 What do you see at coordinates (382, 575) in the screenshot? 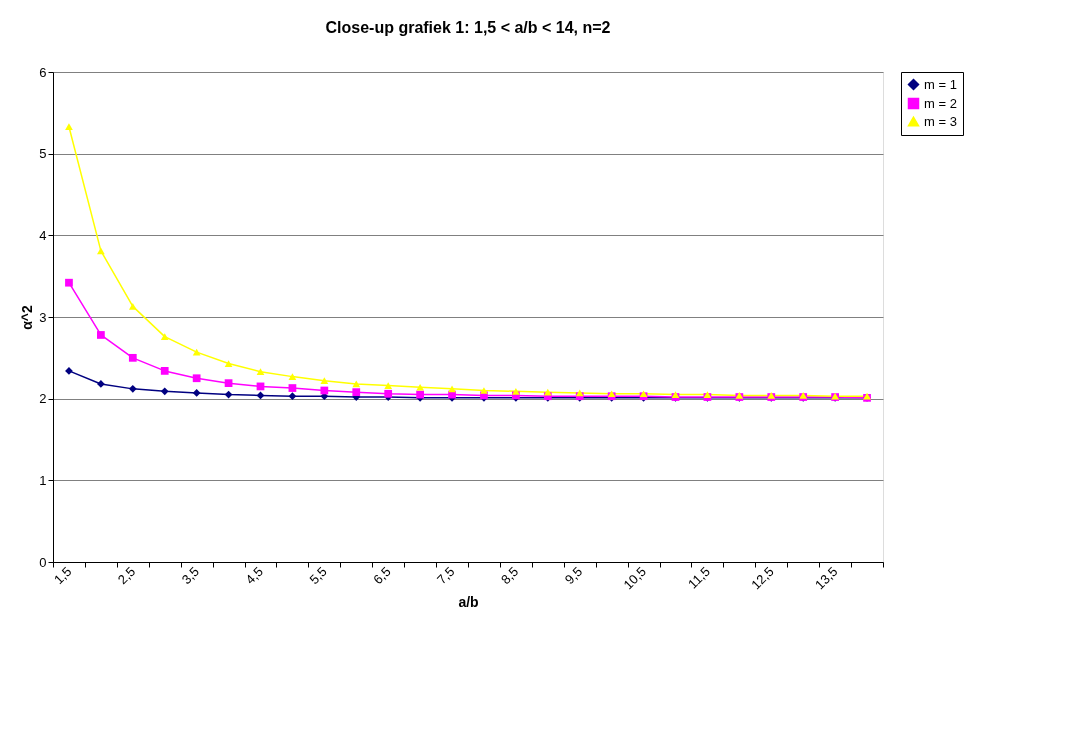
I see `x-tick-label: 6,5` at bounding box center [382, 575].